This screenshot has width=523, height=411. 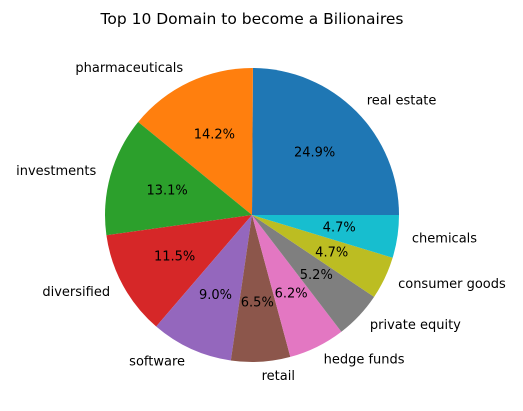 What do you see at coordinates (364, 360) in the screenshot?
I see `category-label-hedge-funds: hedge funds` at bounding box center [364, 360].